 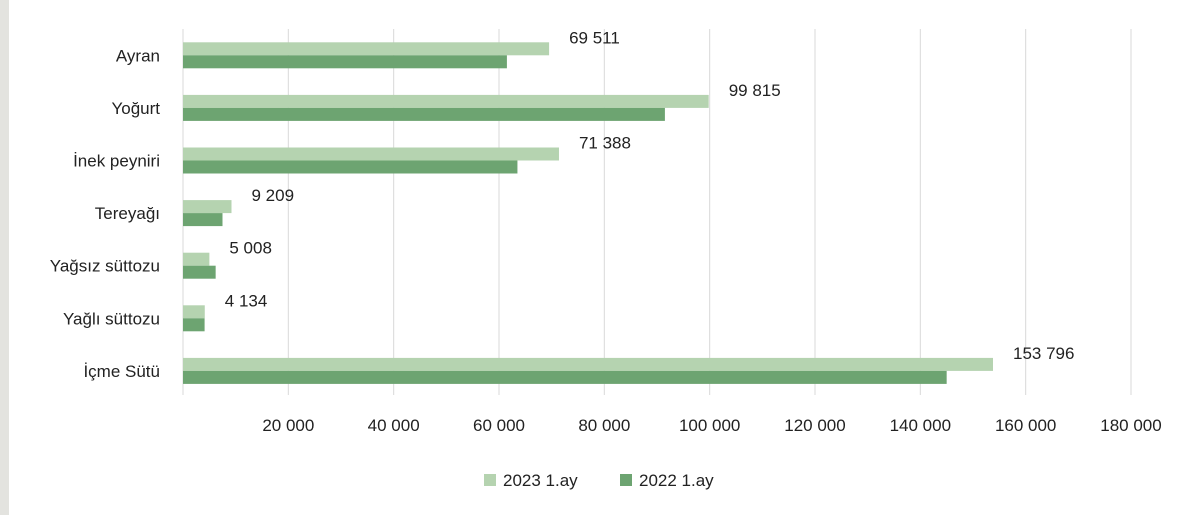 I want to click on x-tick-label: 60 000, so click(x=499, y=425).